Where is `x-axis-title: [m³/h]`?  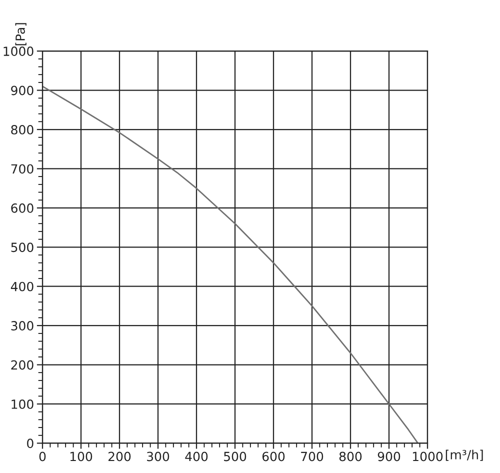
x-axis-title: [m³/h] is located at coordinates (464, 455).